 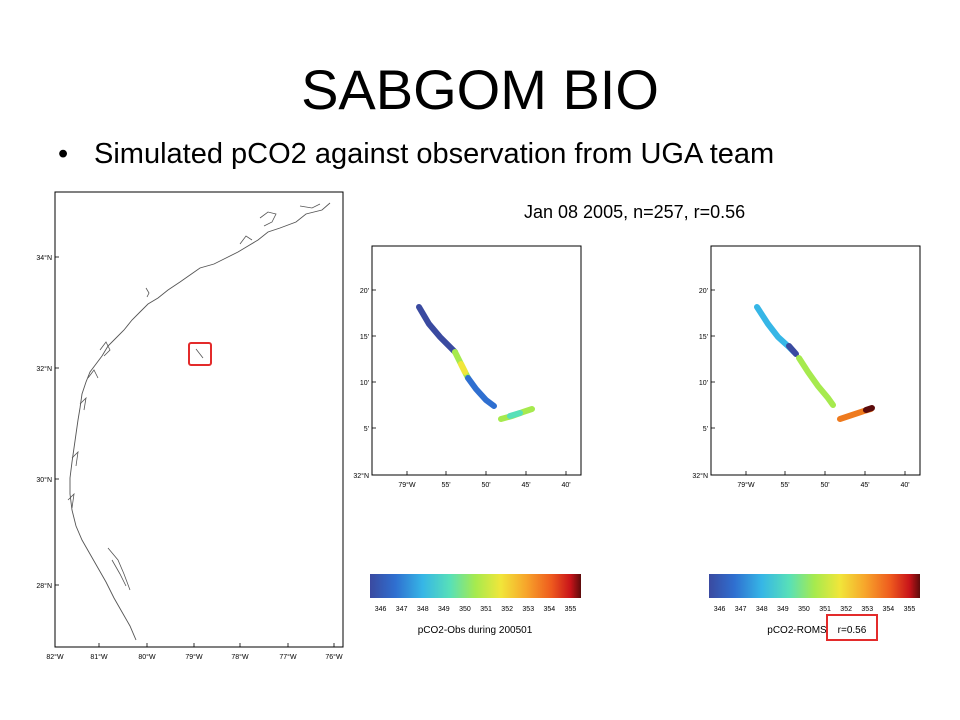 I want to click on map-x-tick-label: 81°W, so click(x=99, y=657).